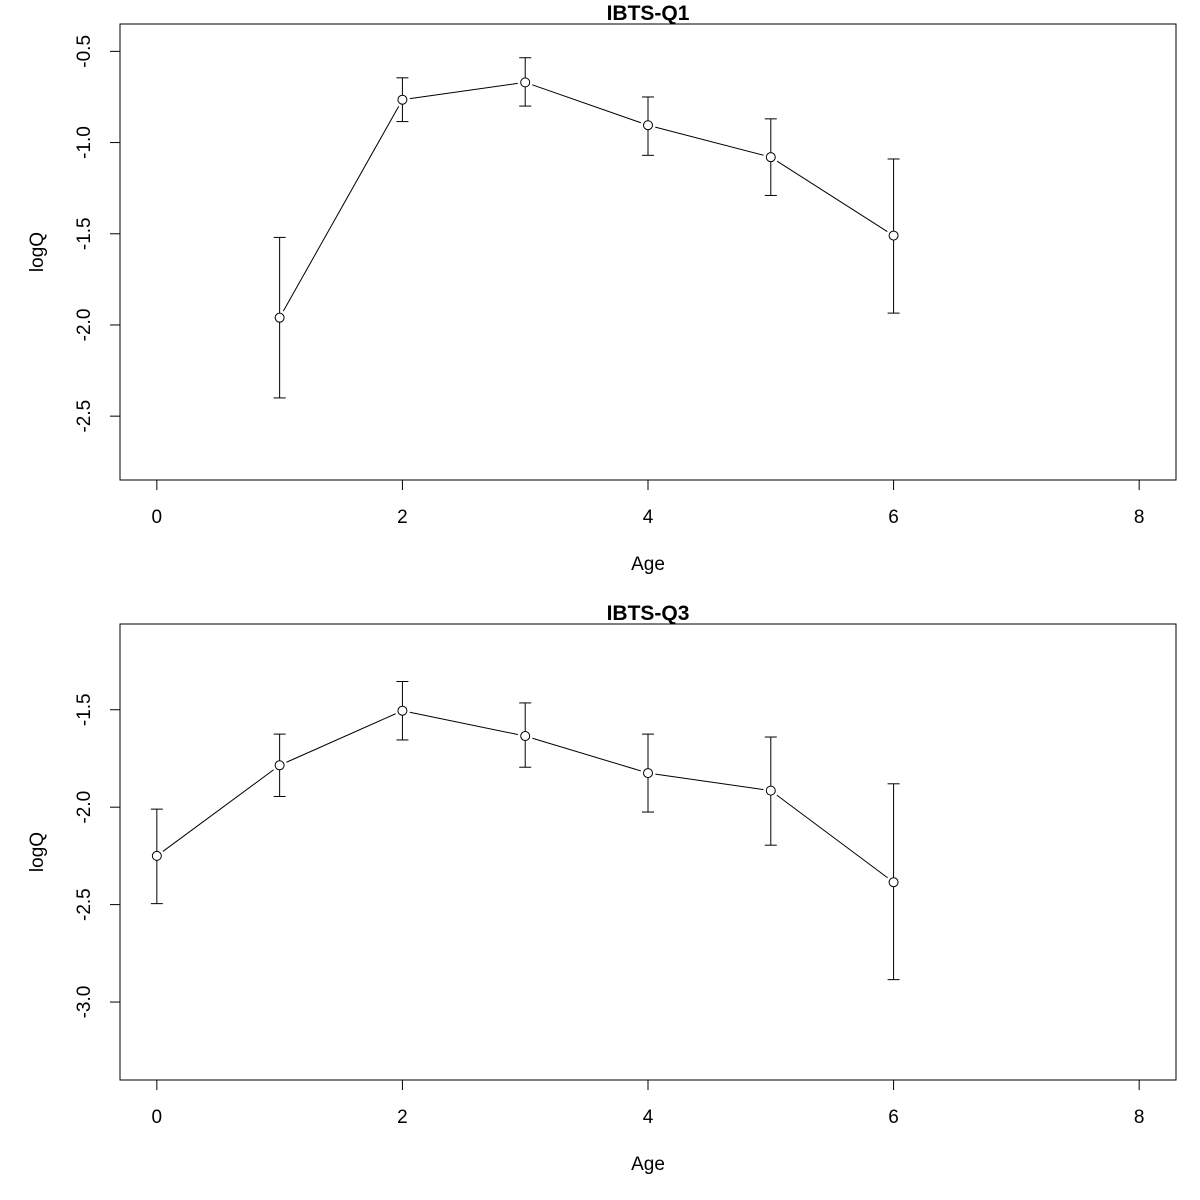 The height and width of the screenshot is (1200, 1200). I want to click on y-tick-label: -1.0, so click(84, 142).